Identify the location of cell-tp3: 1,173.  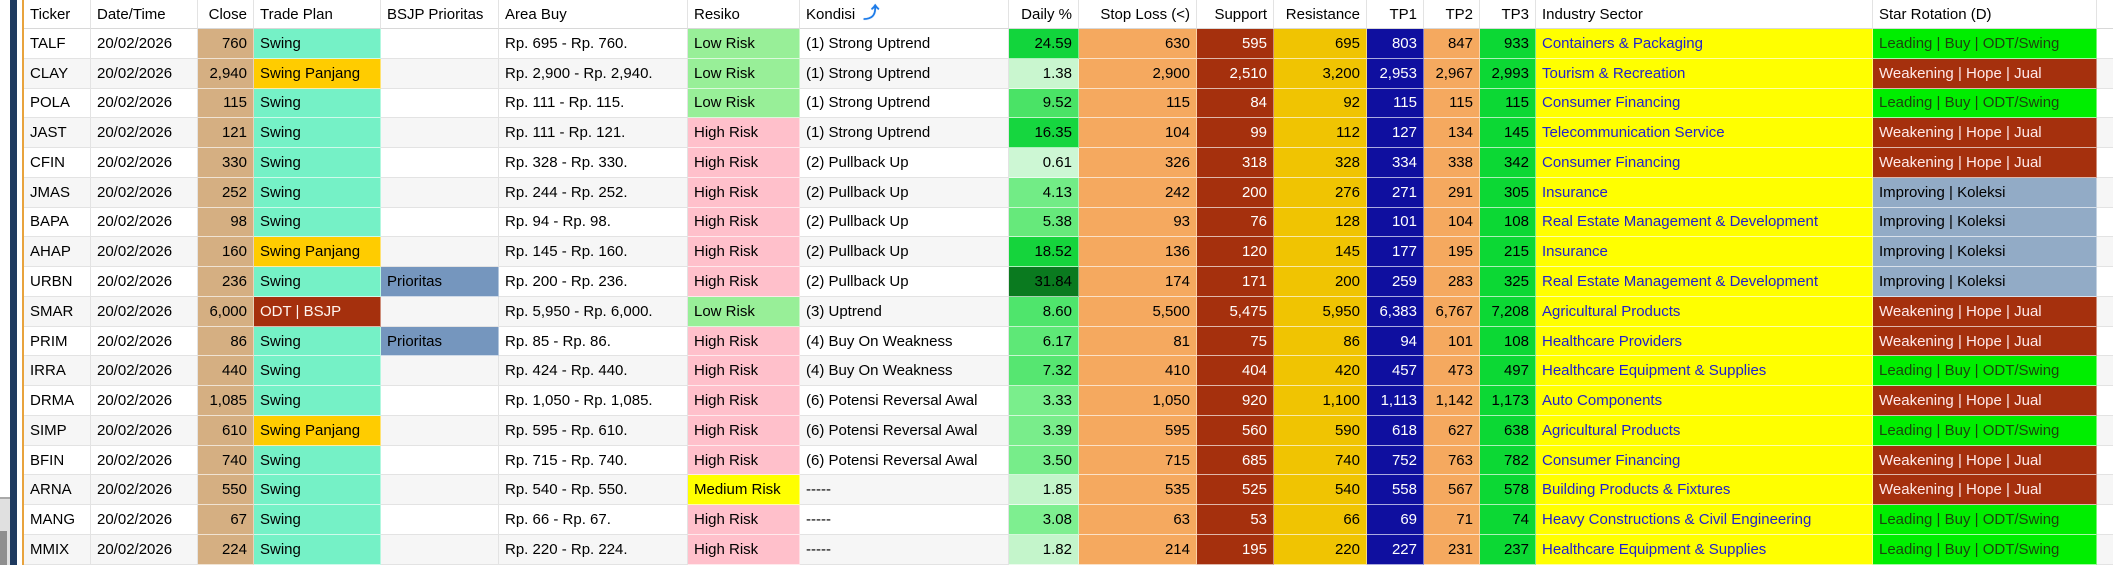
(1508, 401).